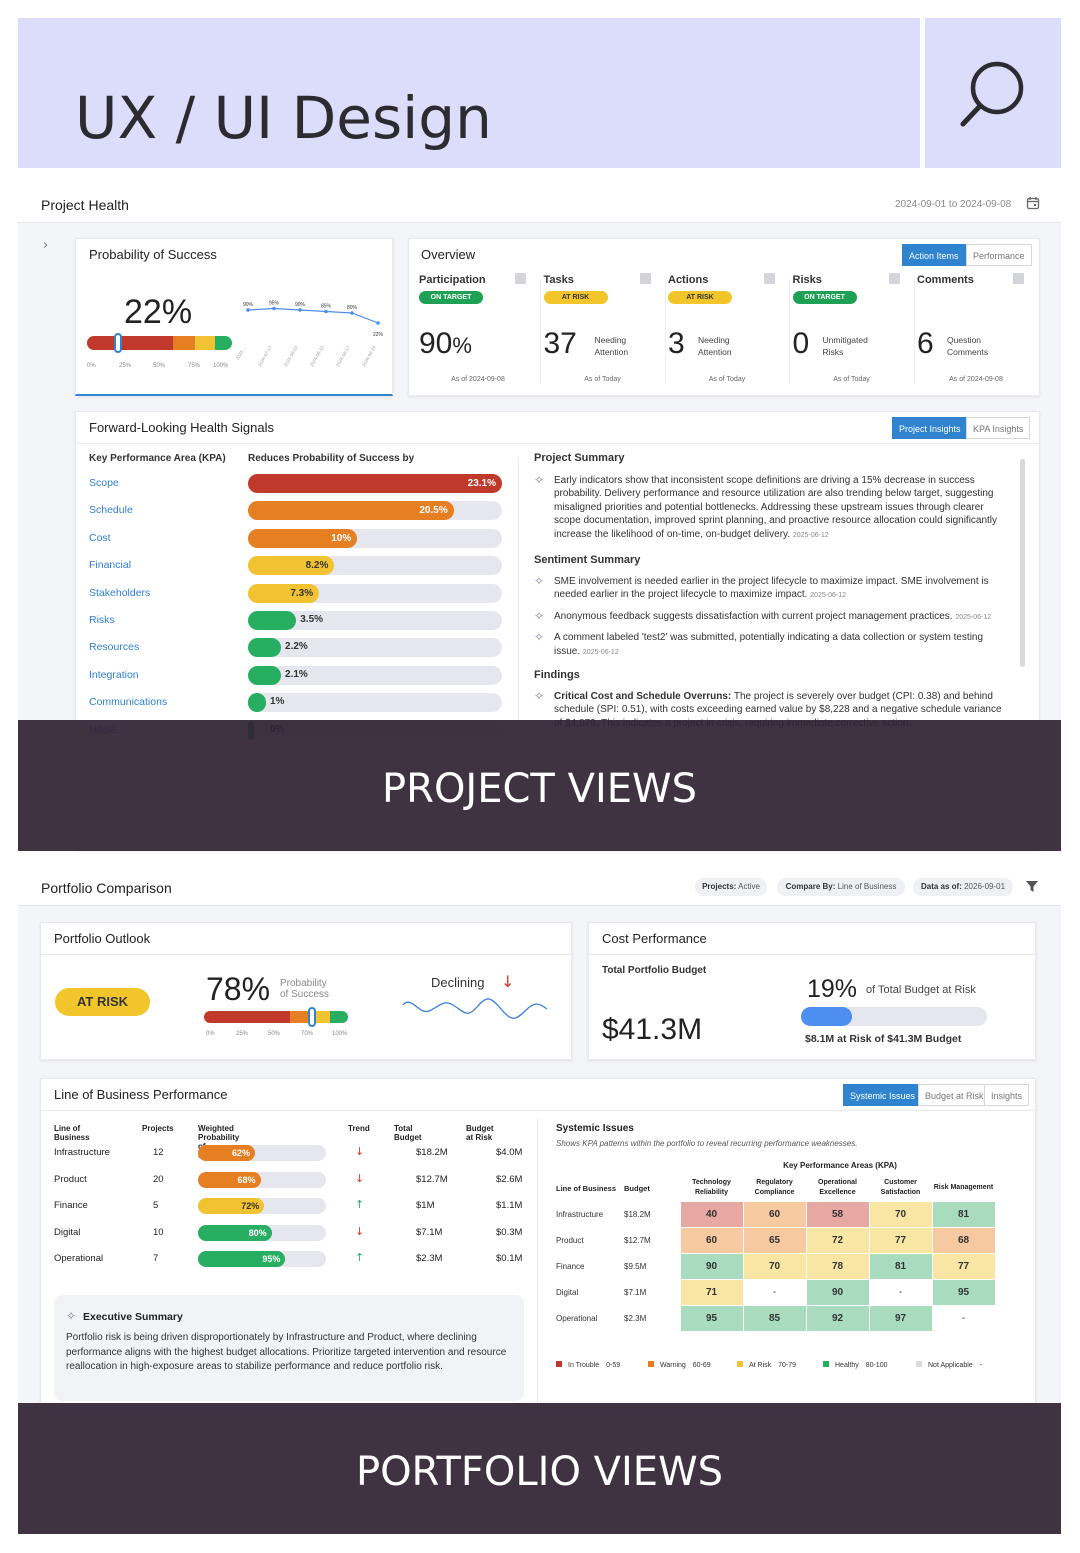  I want to click on date-range: 2024-09-01 to 2024-09-08, so click(953, 204).